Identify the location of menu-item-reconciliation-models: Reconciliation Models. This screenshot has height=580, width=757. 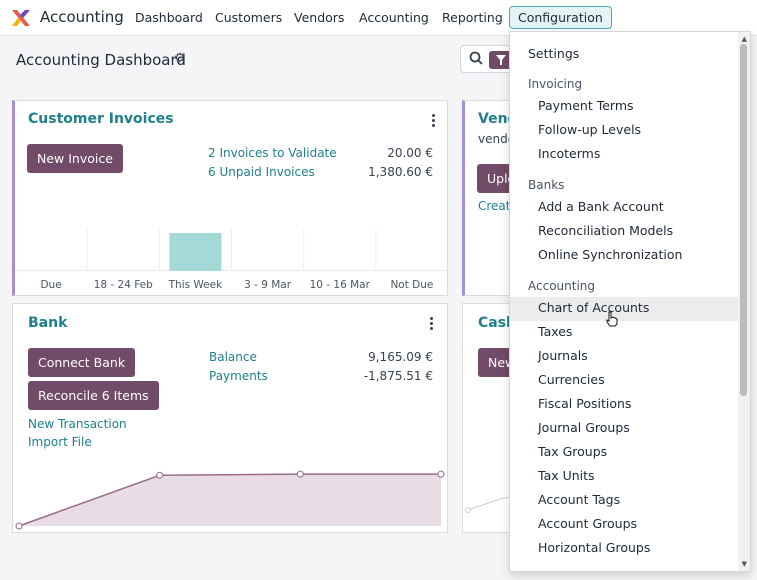
(606, 230).